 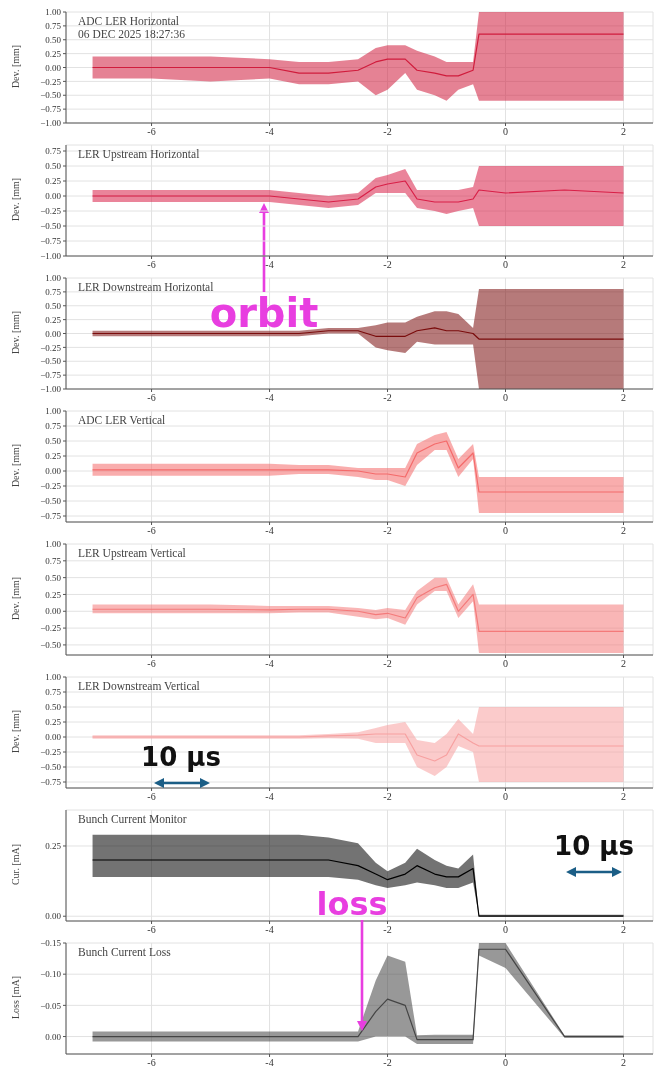 What do you see at coordinates (129, 21) in the screenshot?
I see `chart-title: ADC LER Horizontal` at bounding box center [129, 21].